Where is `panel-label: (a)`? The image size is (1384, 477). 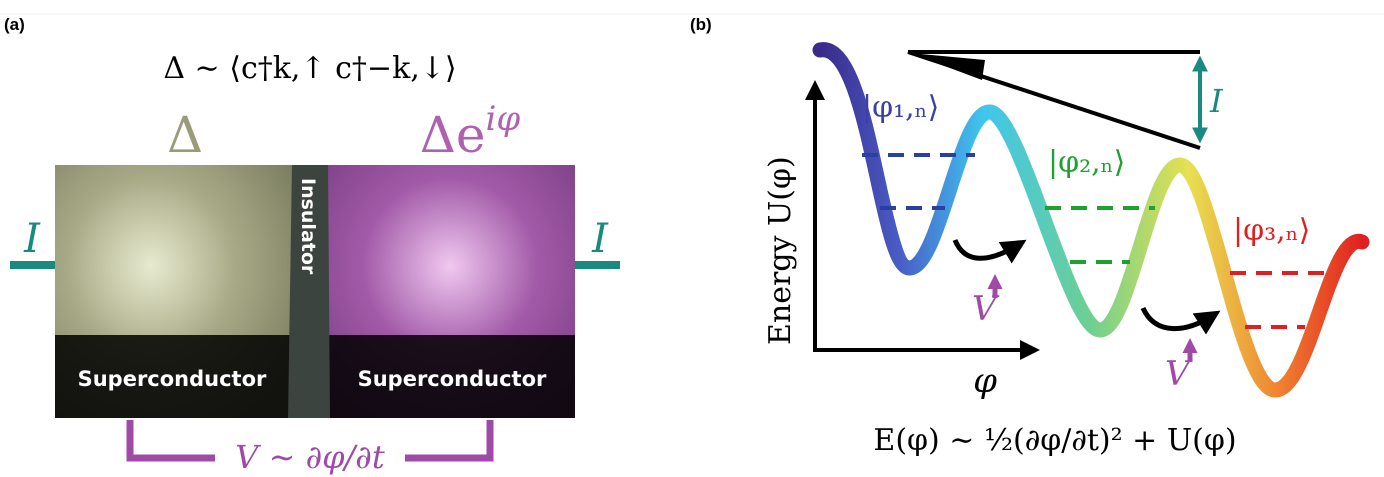
panel-label: (a) is located at coordinates (14, 24).